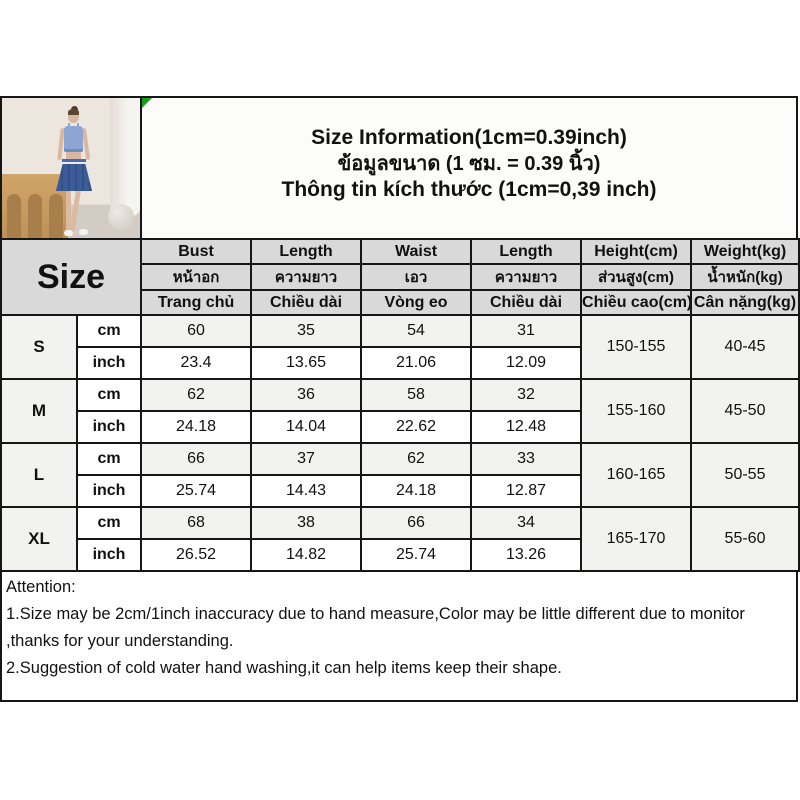  What do you see at coordinates (636, 347) in the screenshot?
I see `cell-s-height-range: 150-155` at bounding box center [636, 347].